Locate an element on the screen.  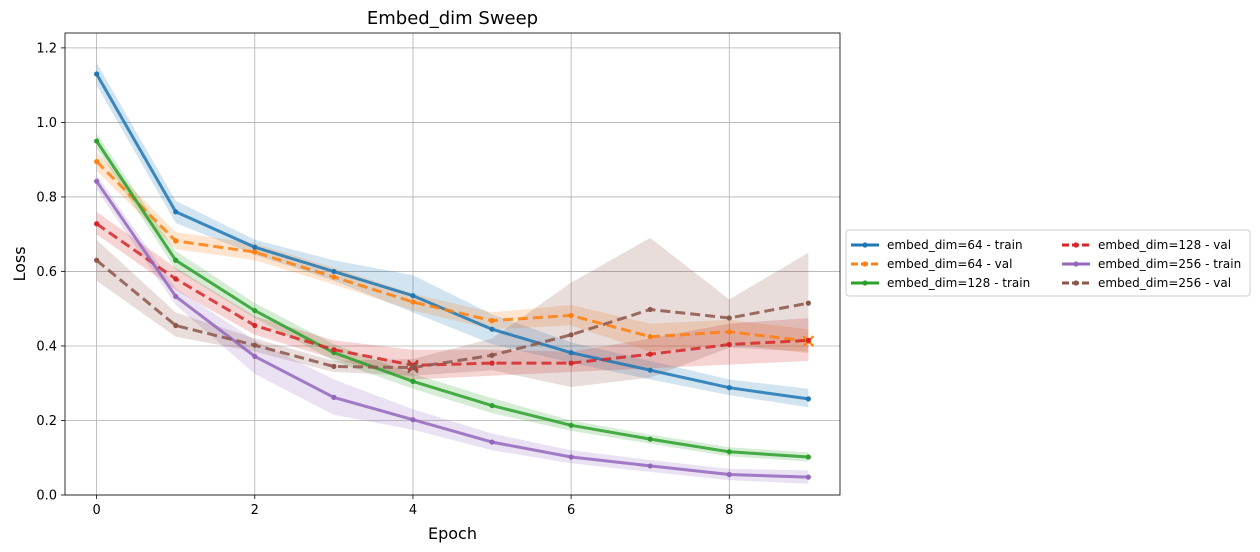
y-tick-label: 0.4 is located at coordinates (46, 346).